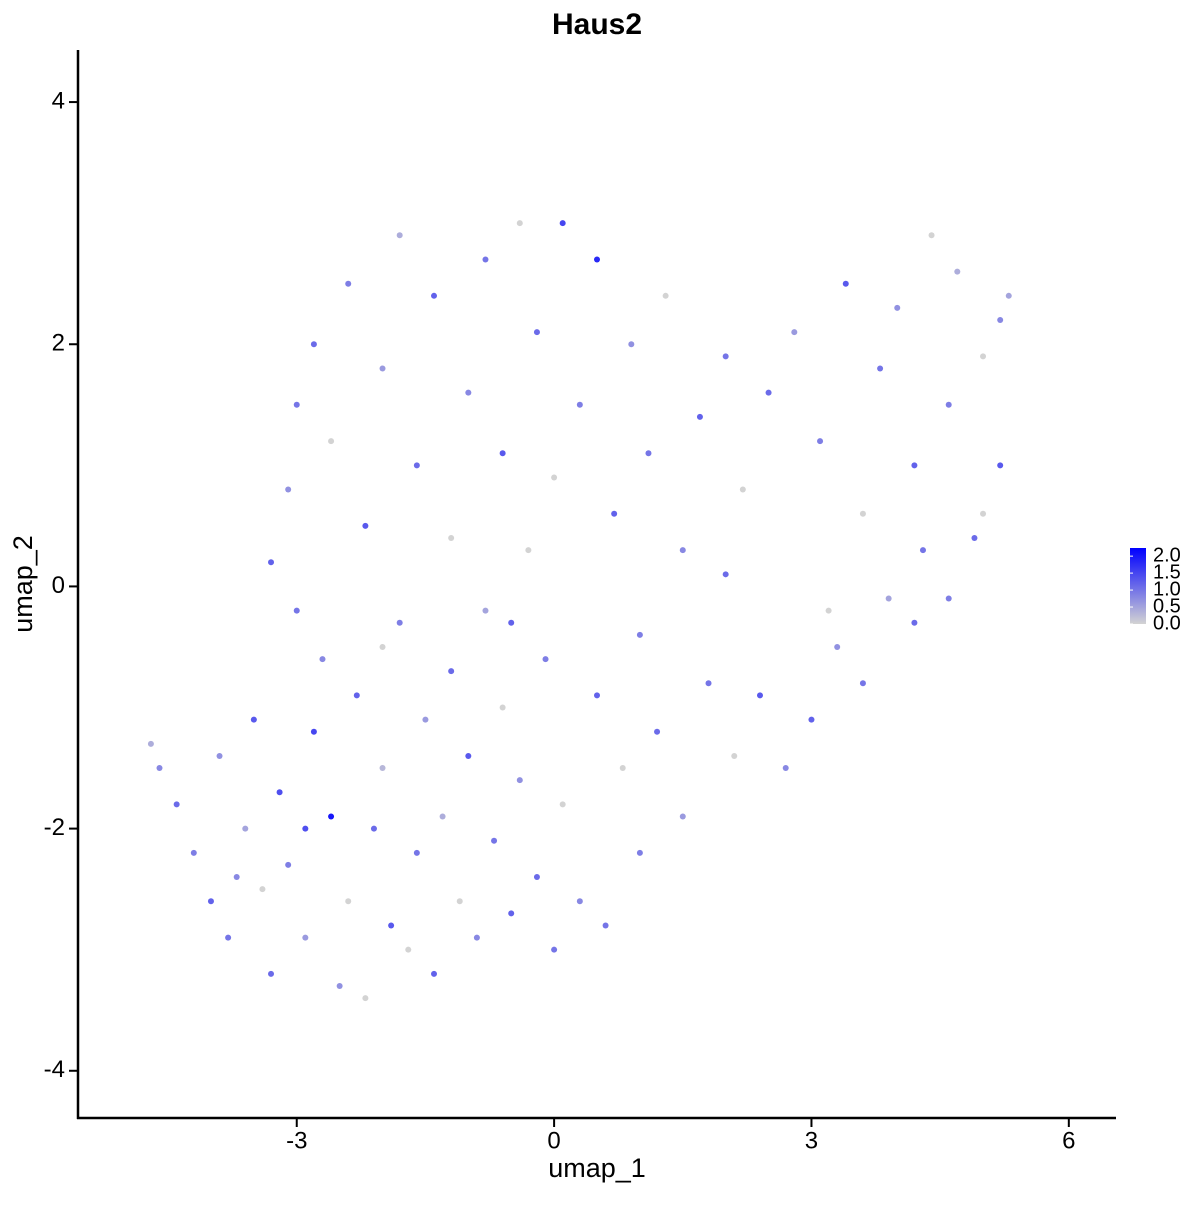 The height and width of the screenshot is (1205, 1200). Describe the element at coordinates (23, 584) in the screenshot. I see `y-axis-label: umap_2` at that location.